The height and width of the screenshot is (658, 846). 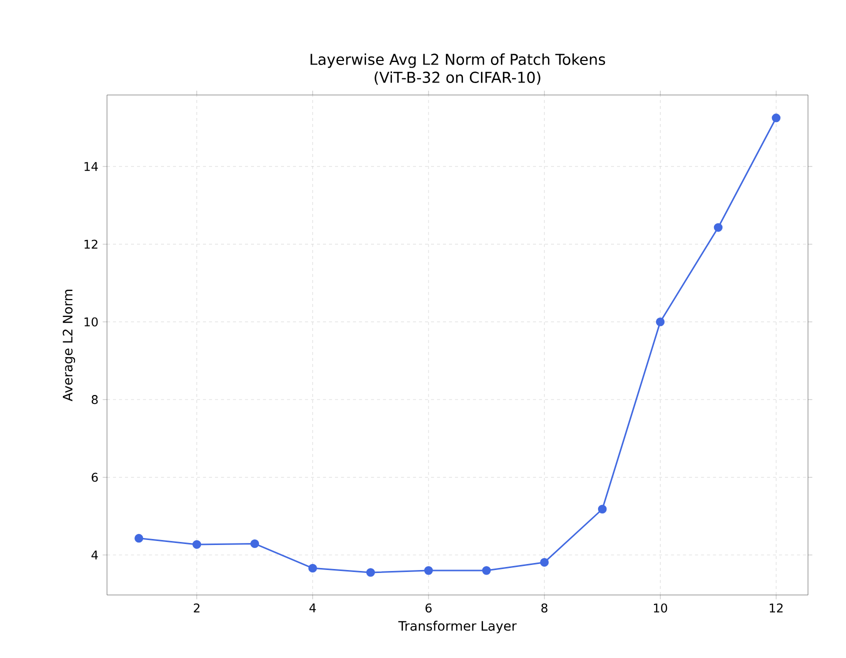 What do you see at coordinates (197, 607) in the screenshot?
I see `x-tick-label: 2` at bounding box center [197, 607].